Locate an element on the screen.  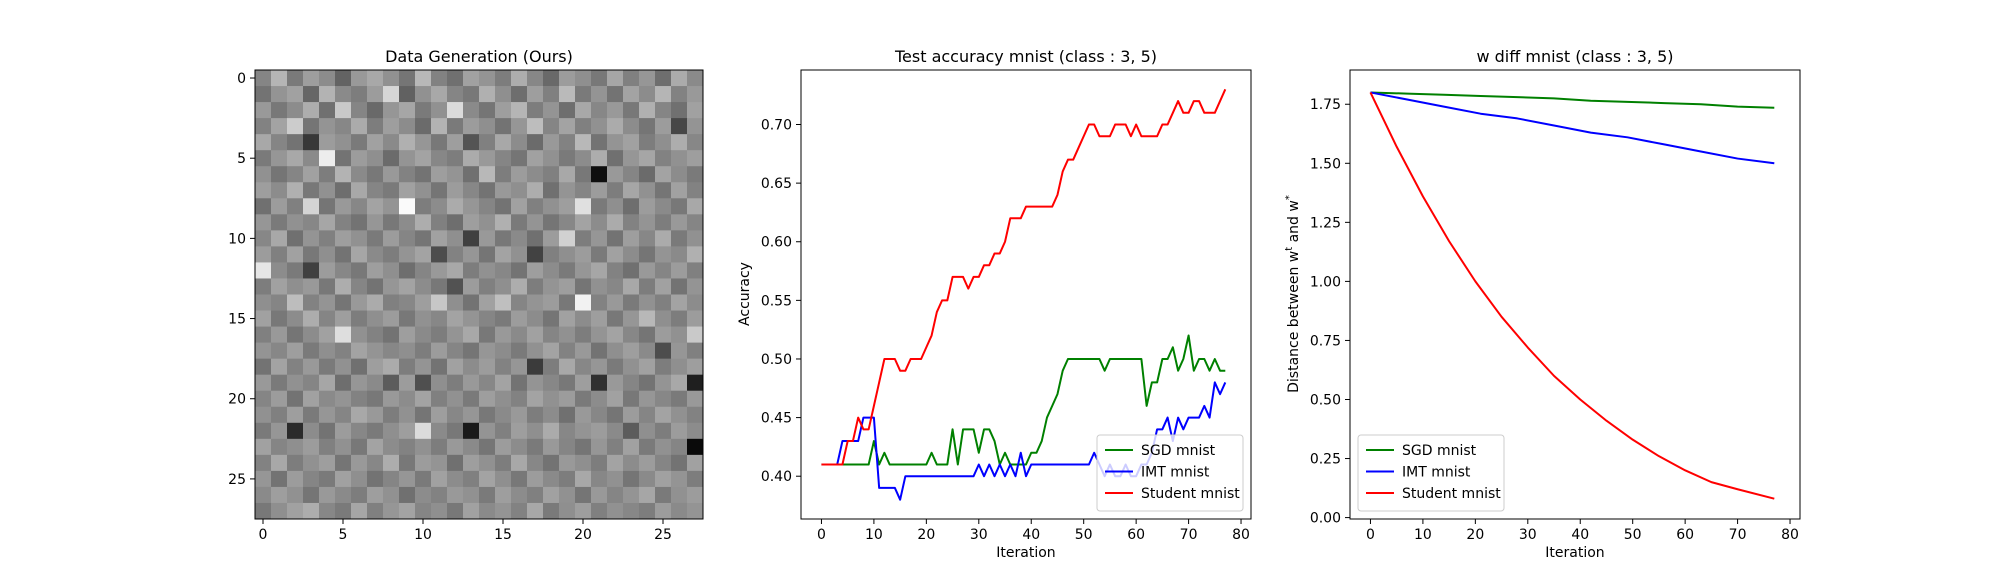
heatmap-x-ticks: 0 5 10 15 20 25 is located at coordinates (465, 531).